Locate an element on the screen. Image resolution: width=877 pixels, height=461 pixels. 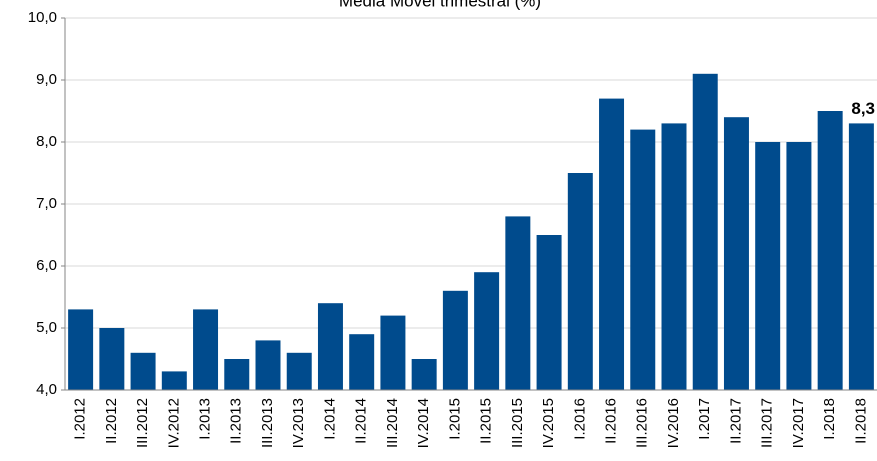
x-tick-label: III.2013 is located at coordinates (267, 423).